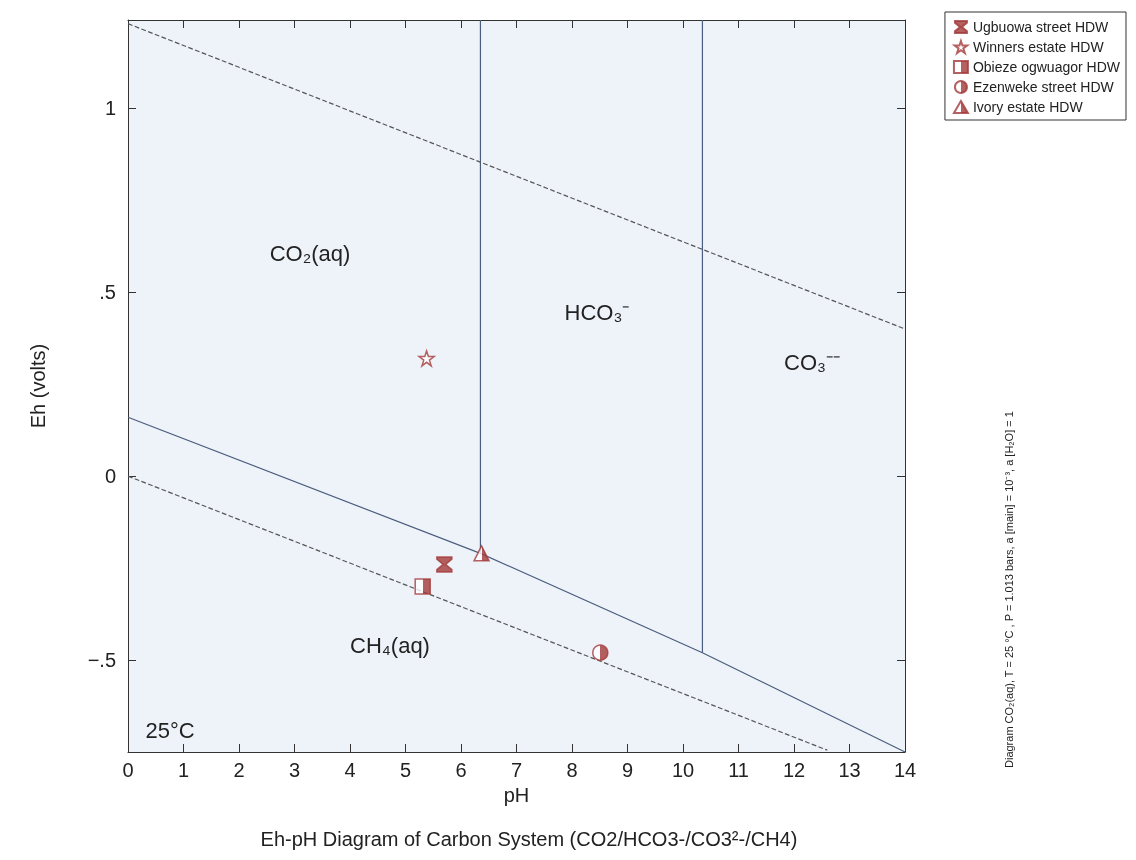  What do you see at coordinates (183, 770) in the screenshot?
I see `x-tick-label: 1` at bounding box center [183, 770].